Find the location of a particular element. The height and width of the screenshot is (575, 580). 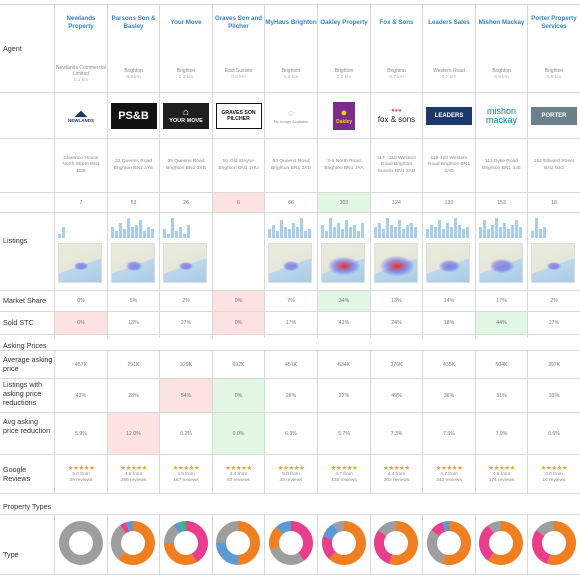

agent-name-link: Mishon Mackay is located at coordinates (501, 22).